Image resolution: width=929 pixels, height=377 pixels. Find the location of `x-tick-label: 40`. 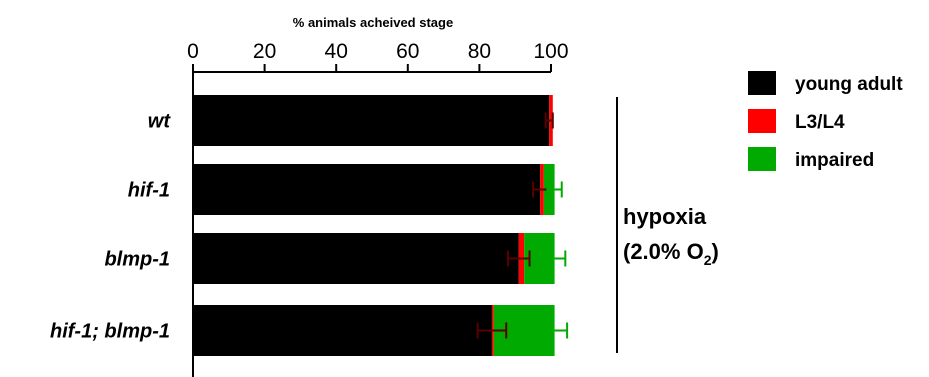

x-tick-label: 40 is located at coordinates (336, 51).